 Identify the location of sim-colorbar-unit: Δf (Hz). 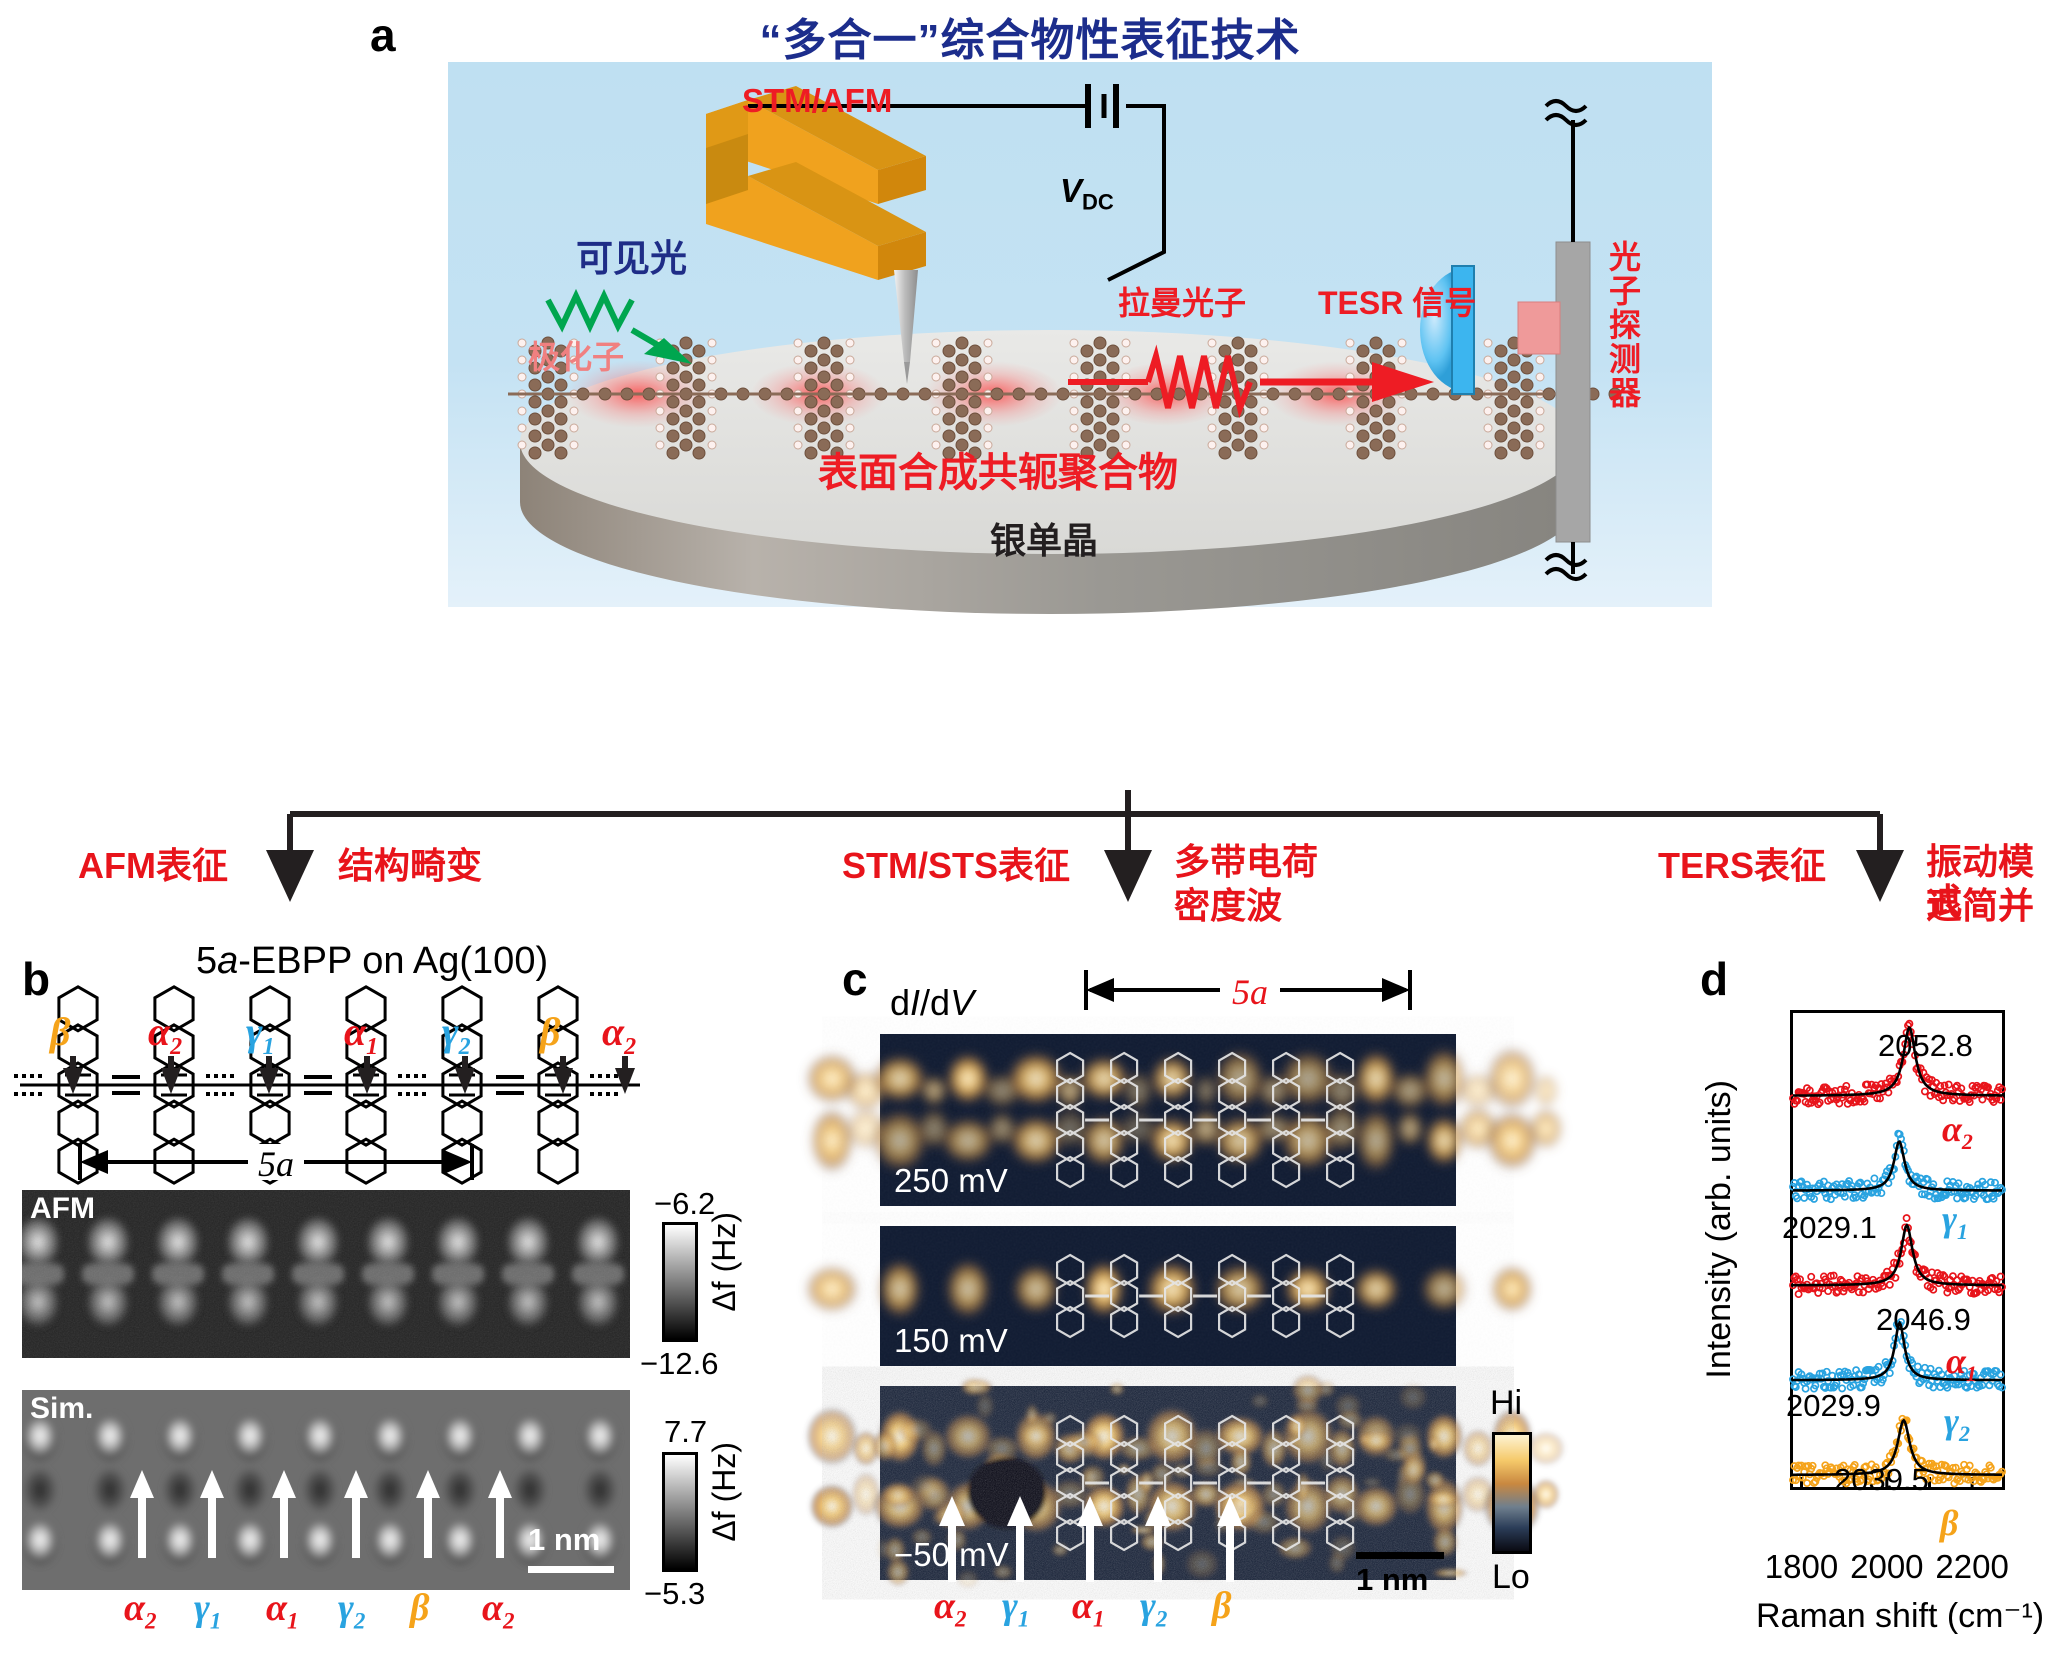
(724, 1492).